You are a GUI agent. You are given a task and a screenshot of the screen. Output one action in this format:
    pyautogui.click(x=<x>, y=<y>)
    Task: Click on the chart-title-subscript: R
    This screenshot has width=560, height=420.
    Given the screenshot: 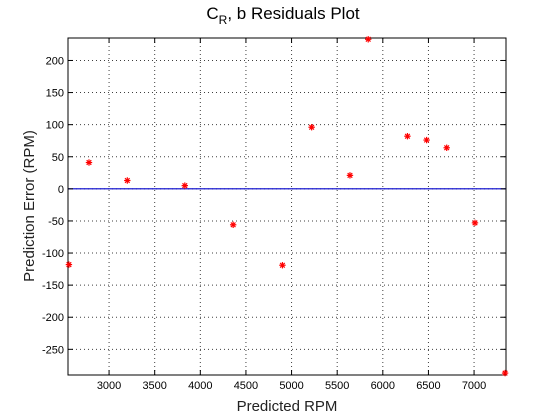 What is the action you would take?
    pyautogui.click(x=223, y=20)
    